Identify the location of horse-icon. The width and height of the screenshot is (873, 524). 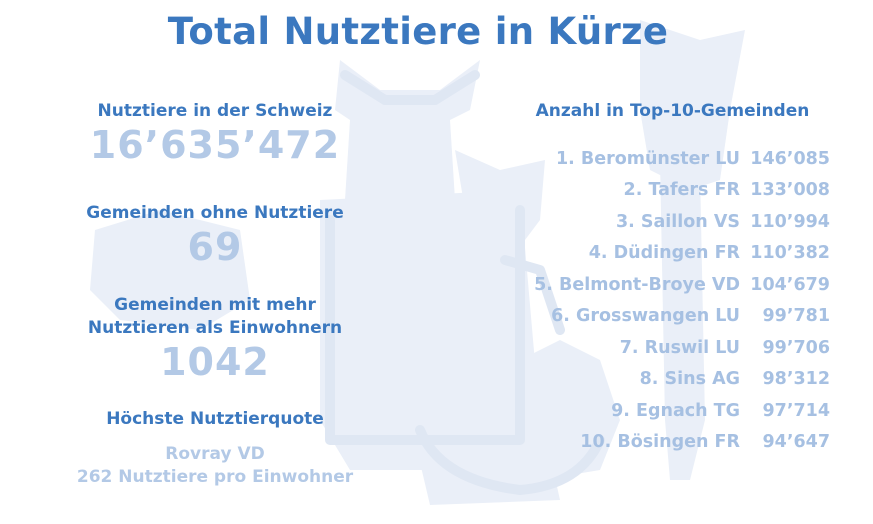
(692, 250).